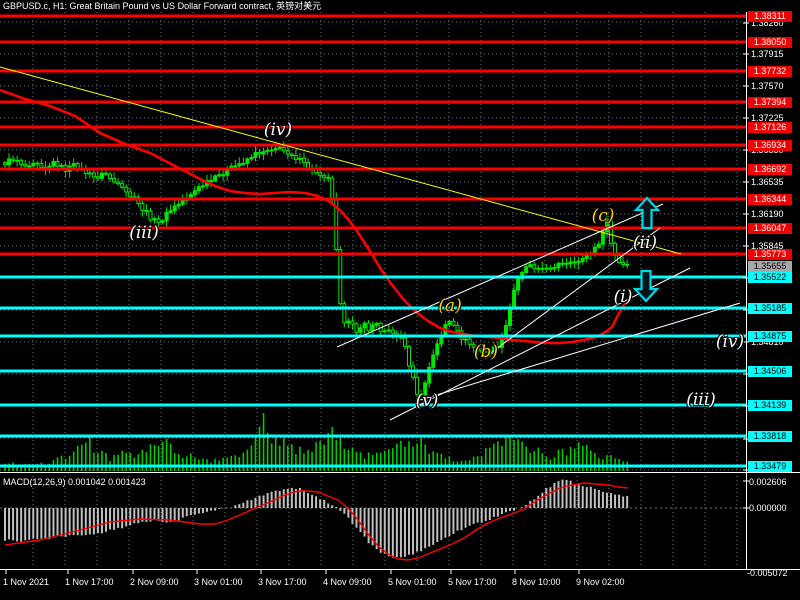  Describe the element at coordinates (770, 199) in the screenshot. I see `price-badge-resistance: 1.36344` at that location.